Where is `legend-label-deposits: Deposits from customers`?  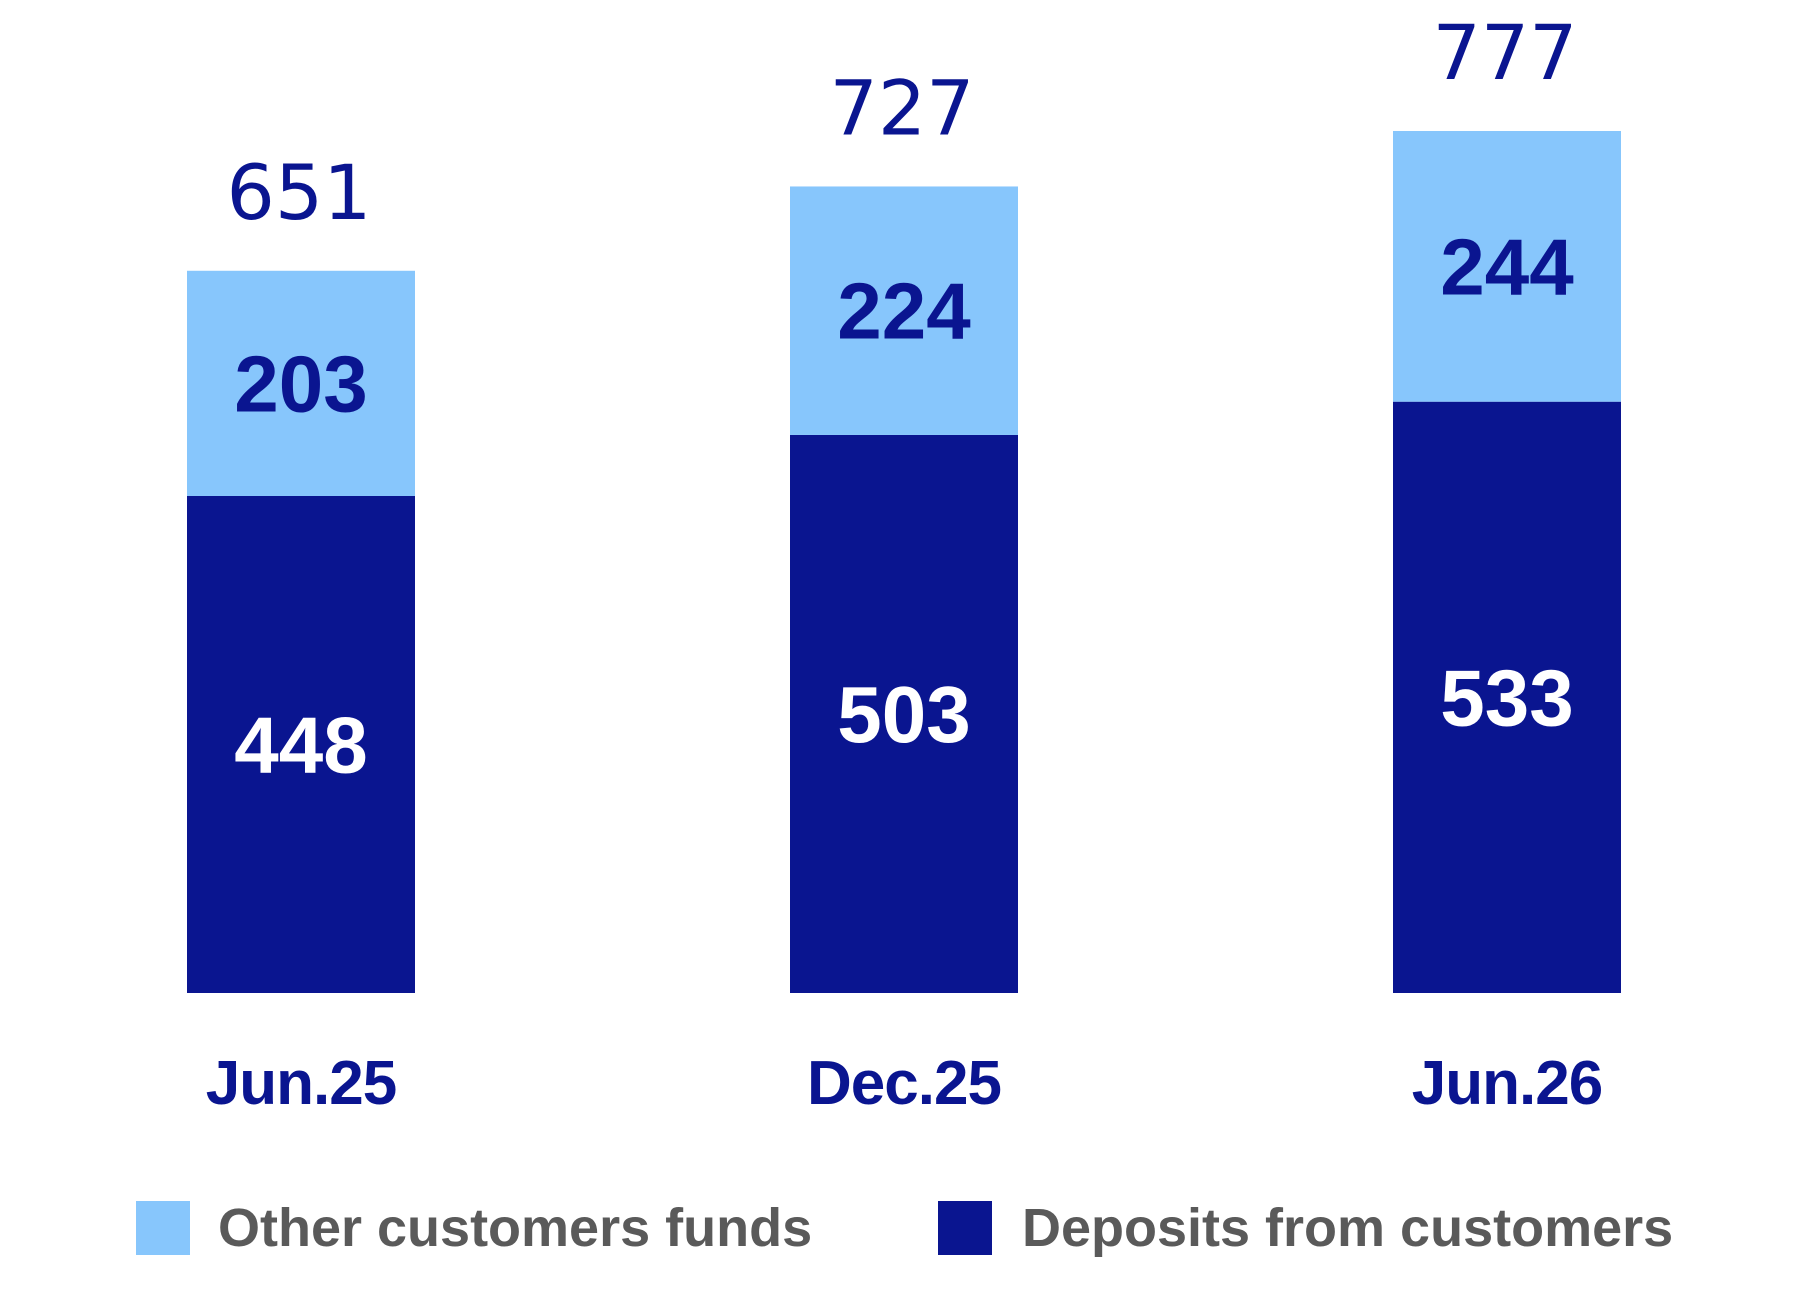 legend-label-deposits: Deposits from customers is located at coordinates (1347, 1228).